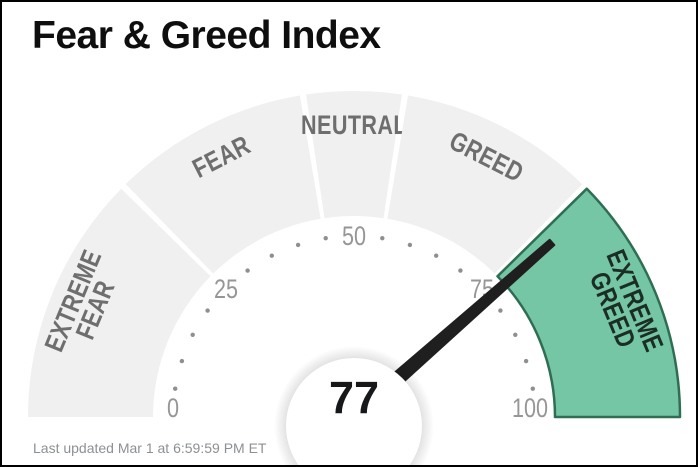 The height and width of the screenshot is (467, 698). I want to click on gauge-tick-label-0: 0, so click(173, 409).